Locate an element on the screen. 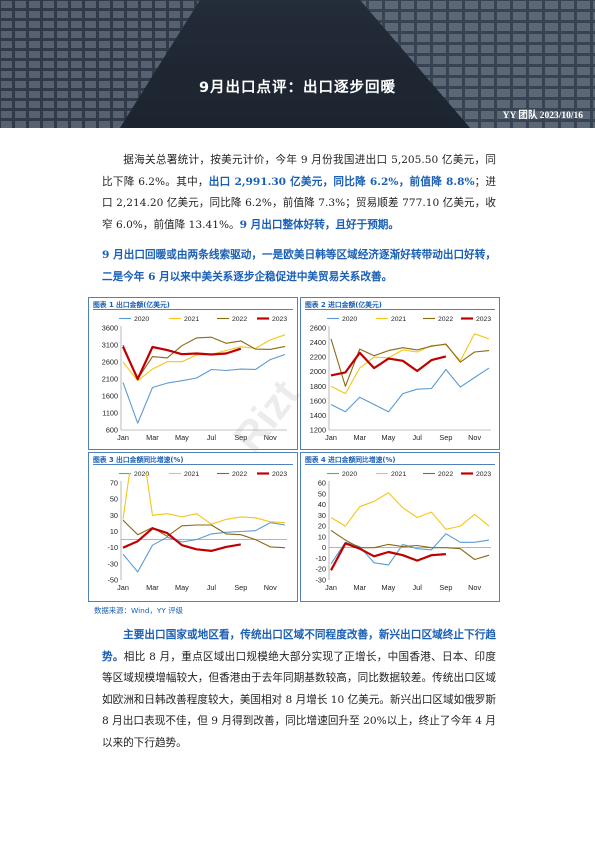 The width and height of the screenshot is (595, 842). intro-highlight-2: 9 月出口整体好转，且好于预期。 is located at coordinates (319, 224).